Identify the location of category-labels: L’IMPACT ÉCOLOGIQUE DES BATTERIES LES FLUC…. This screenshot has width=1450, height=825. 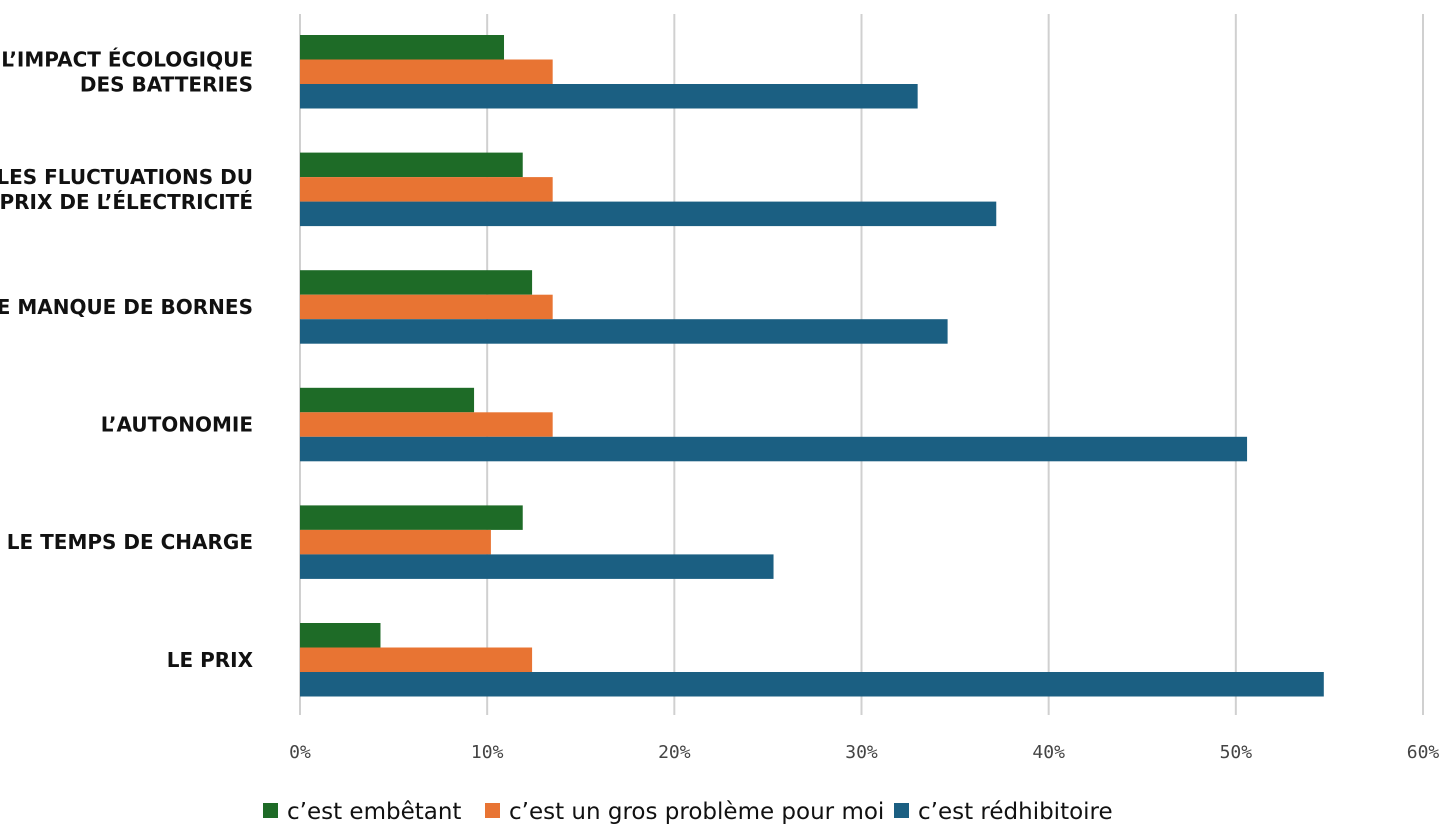
(127, 359).